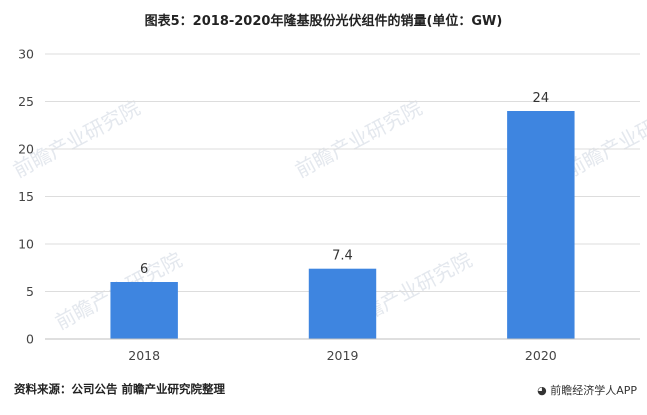 Image resolution: width=647 pixels, height=415 pixels. Describe the element at coordinates (541, 355) in the screenshot. I see `x-tick-label: 2020` at that location.